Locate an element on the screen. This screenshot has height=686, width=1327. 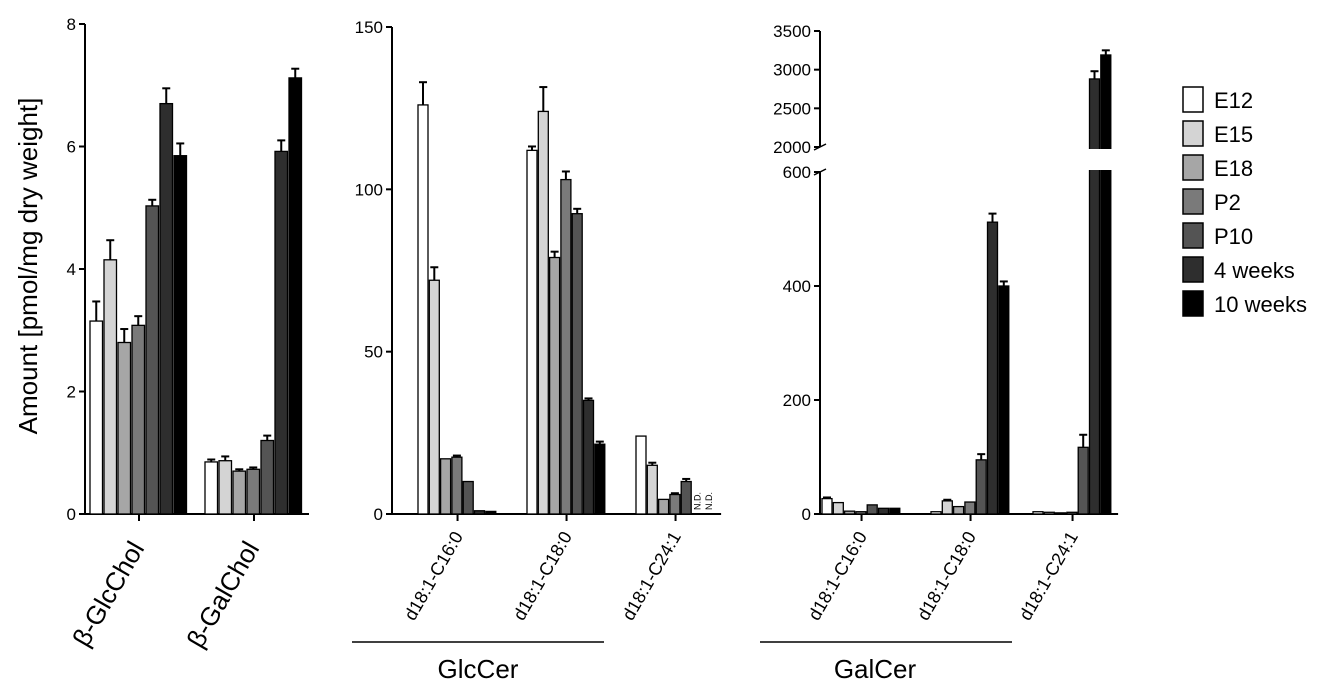
legend-item-p2: P2 is located at coordinates (1211, 201).